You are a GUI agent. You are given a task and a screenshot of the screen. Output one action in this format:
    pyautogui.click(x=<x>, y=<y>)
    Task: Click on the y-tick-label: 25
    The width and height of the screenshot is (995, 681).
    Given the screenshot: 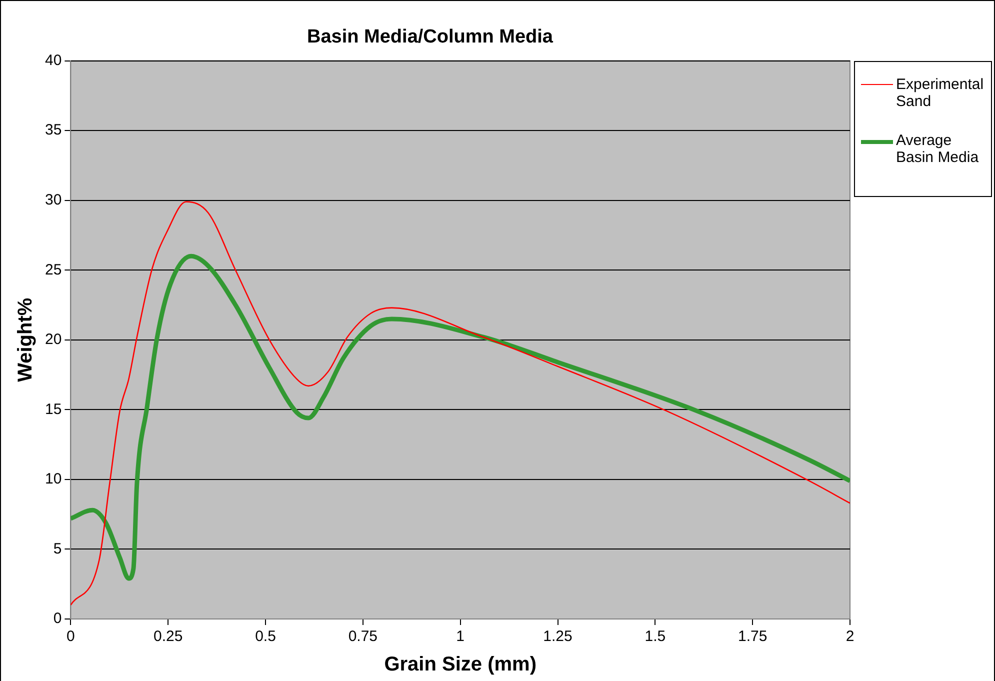 What is the action you would take?
    pyautogui.click(x=53, y=269)
    